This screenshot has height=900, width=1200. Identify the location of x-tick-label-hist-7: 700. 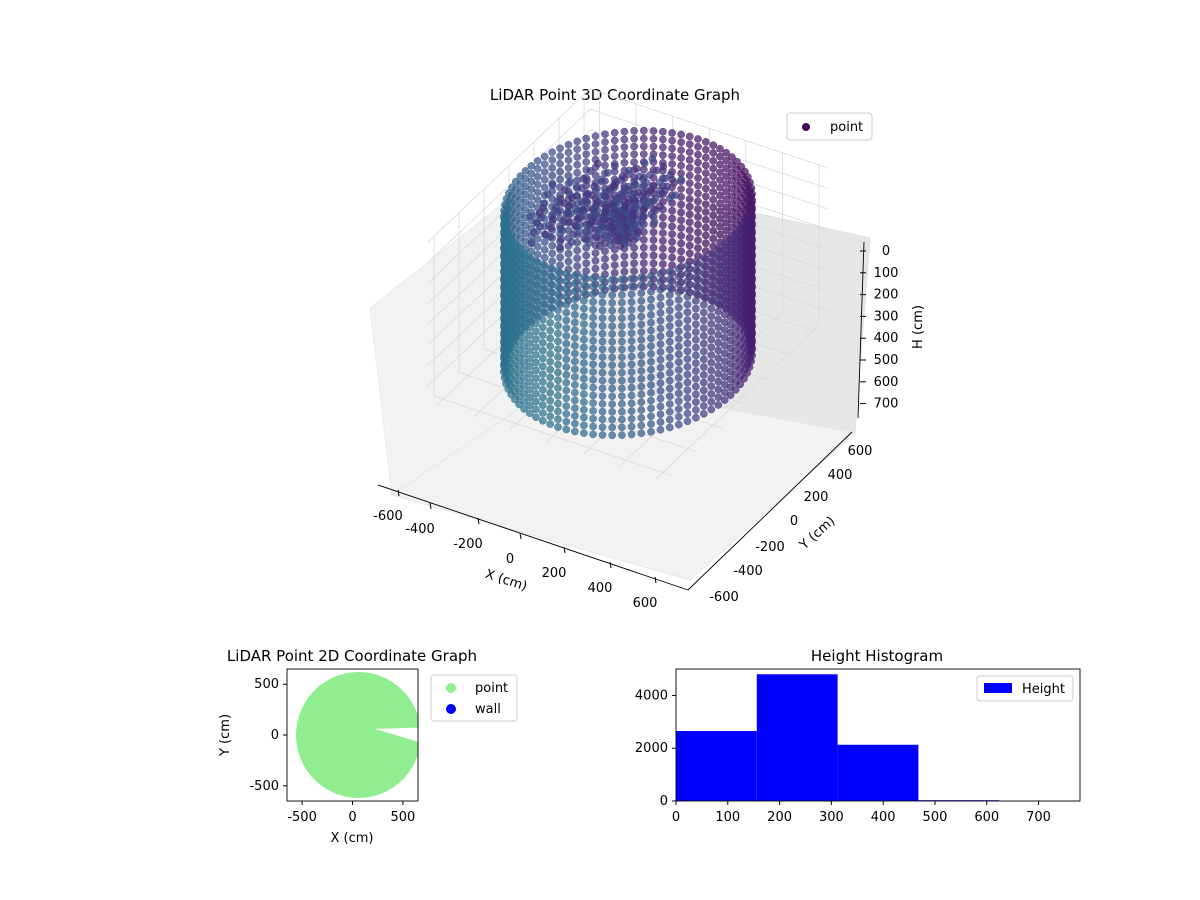
(1038, 817).